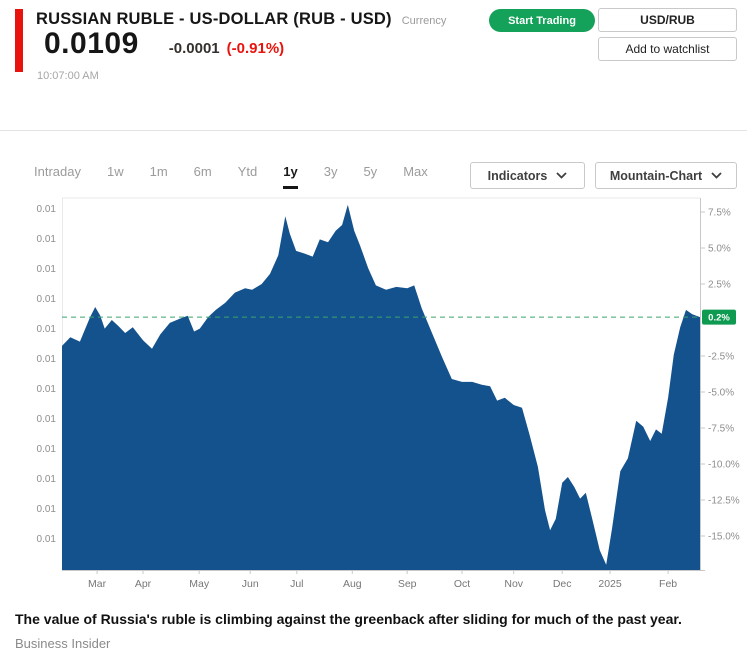 The width and height of the screenshot is (747, 660). I want to click on pair-switch-button: USD/RUB, so click(667, 20).